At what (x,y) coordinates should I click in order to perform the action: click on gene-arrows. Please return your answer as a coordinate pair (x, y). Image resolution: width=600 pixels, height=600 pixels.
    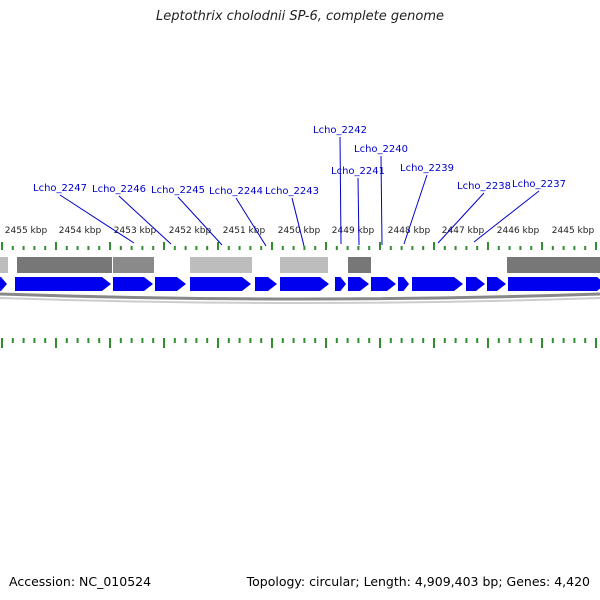
    Looking at the image, I should click on (300, 284).